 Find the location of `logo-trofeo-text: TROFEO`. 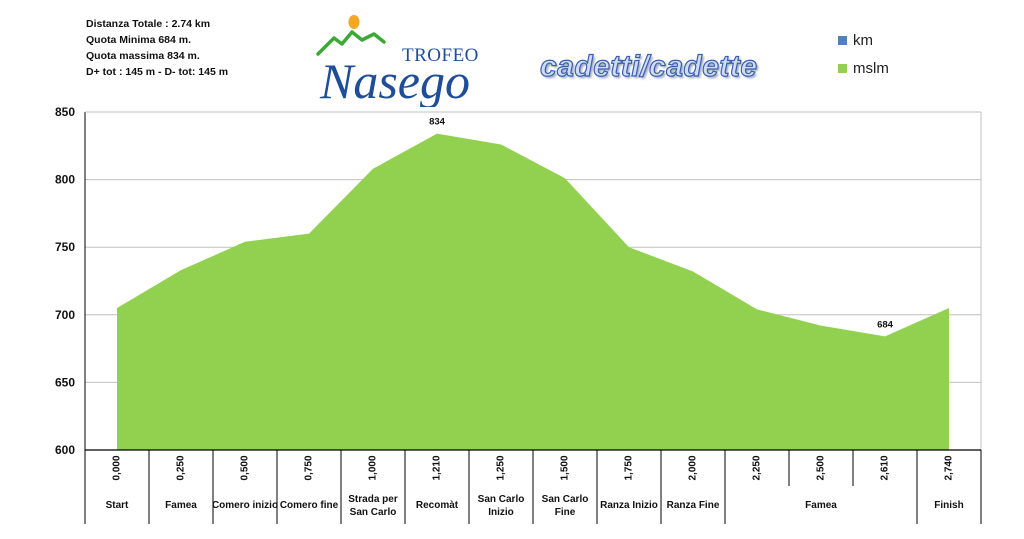

logo-trofeo-text: TROFEO is located at coordinates (440, 55).